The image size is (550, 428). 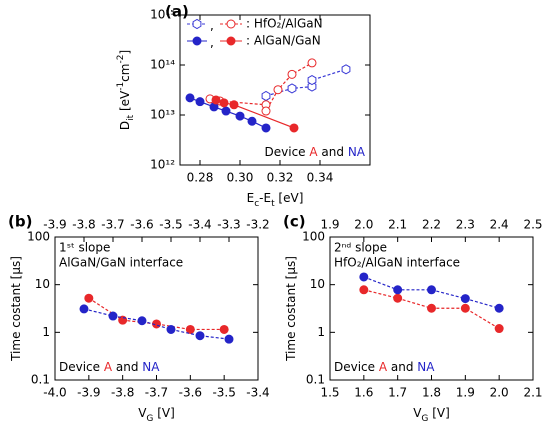 I want to click on x-axis-label-part: -E, so click(x=265, y=198).